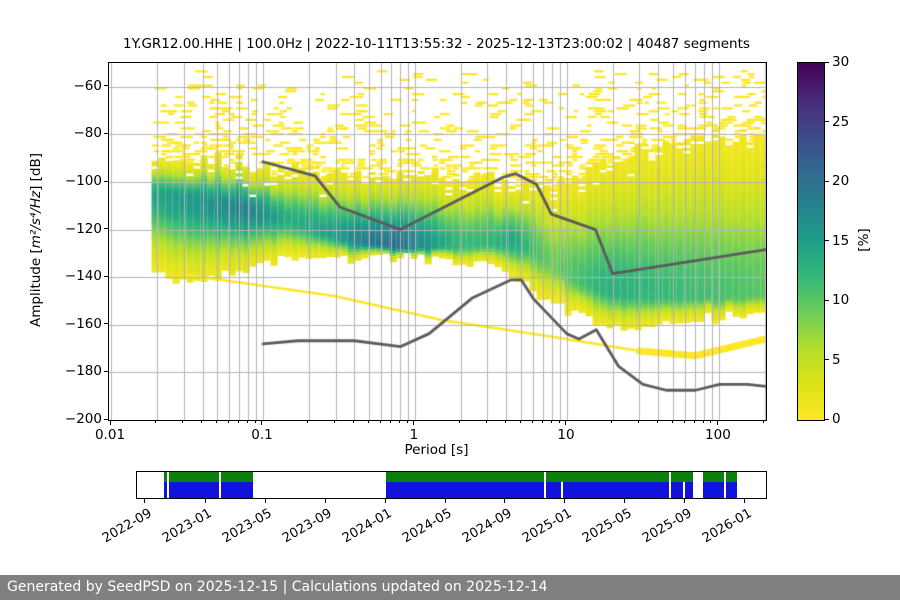 The height and width of the screenshot is (600, 900). What do you see at coordinates (88, 85) in the screenshot?
I see `y-tick-label: −60` at bounding box center [88, 85].